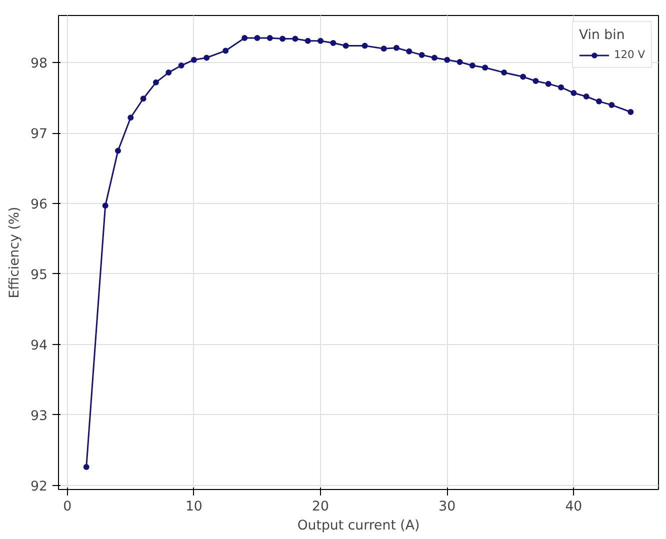 The height and width of the screenshot is (539, 666). I want to click on y-axis-title: Efficiency (%), so click(15, 252).